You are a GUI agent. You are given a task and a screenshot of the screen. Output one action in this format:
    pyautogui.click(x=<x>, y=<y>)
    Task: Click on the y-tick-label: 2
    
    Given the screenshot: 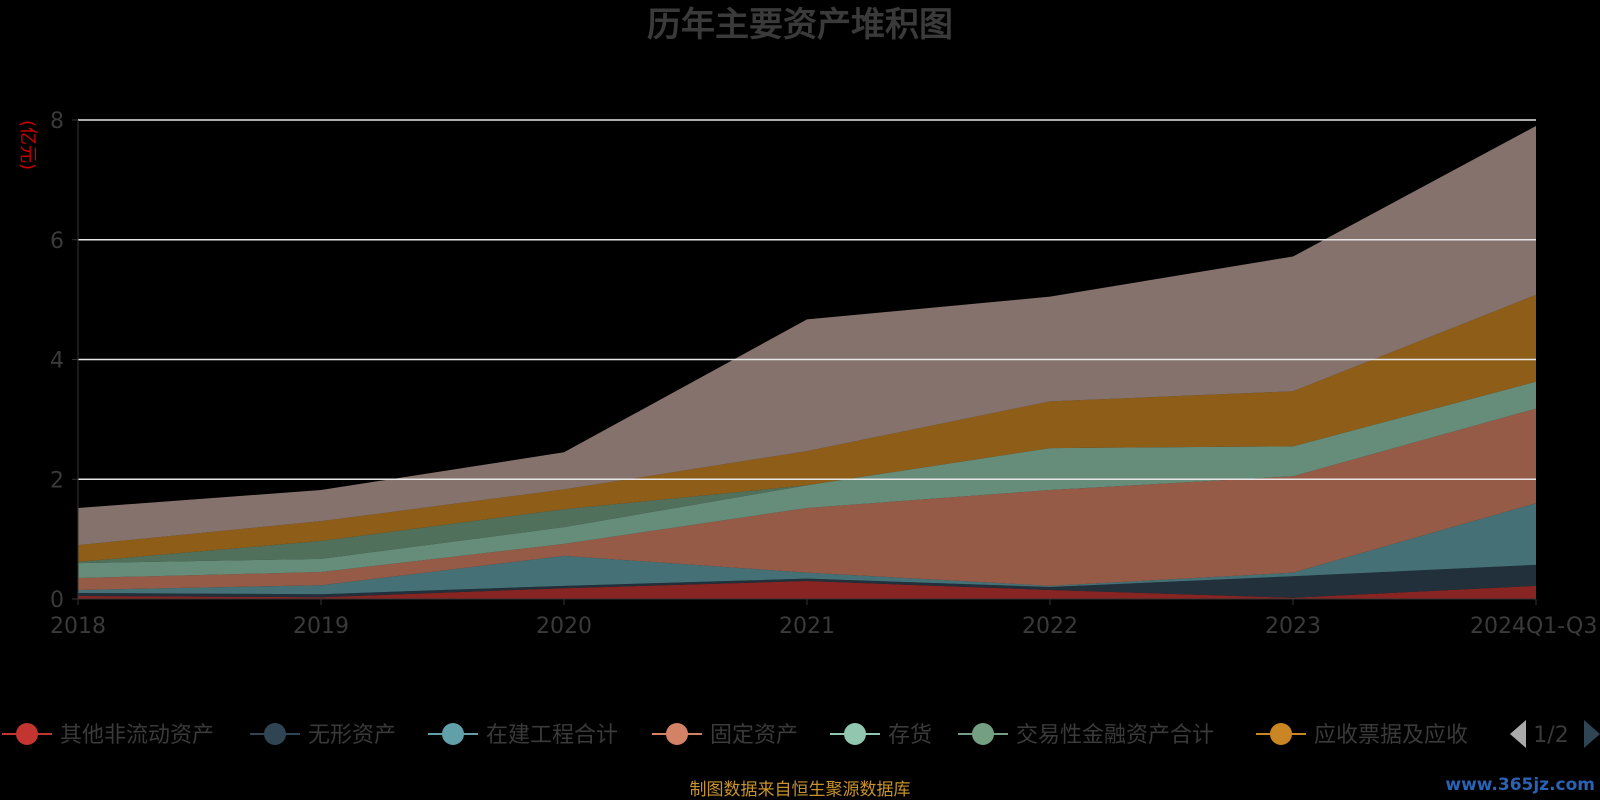 What is the action you would take?
    pyautogui.click(x=57, y=480)
    